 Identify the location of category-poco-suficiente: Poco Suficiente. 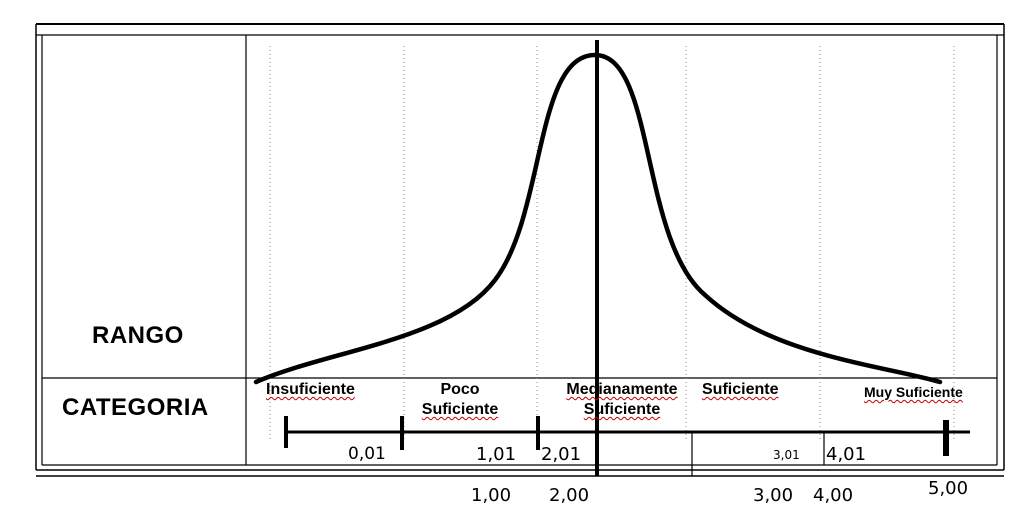
(460, 400).